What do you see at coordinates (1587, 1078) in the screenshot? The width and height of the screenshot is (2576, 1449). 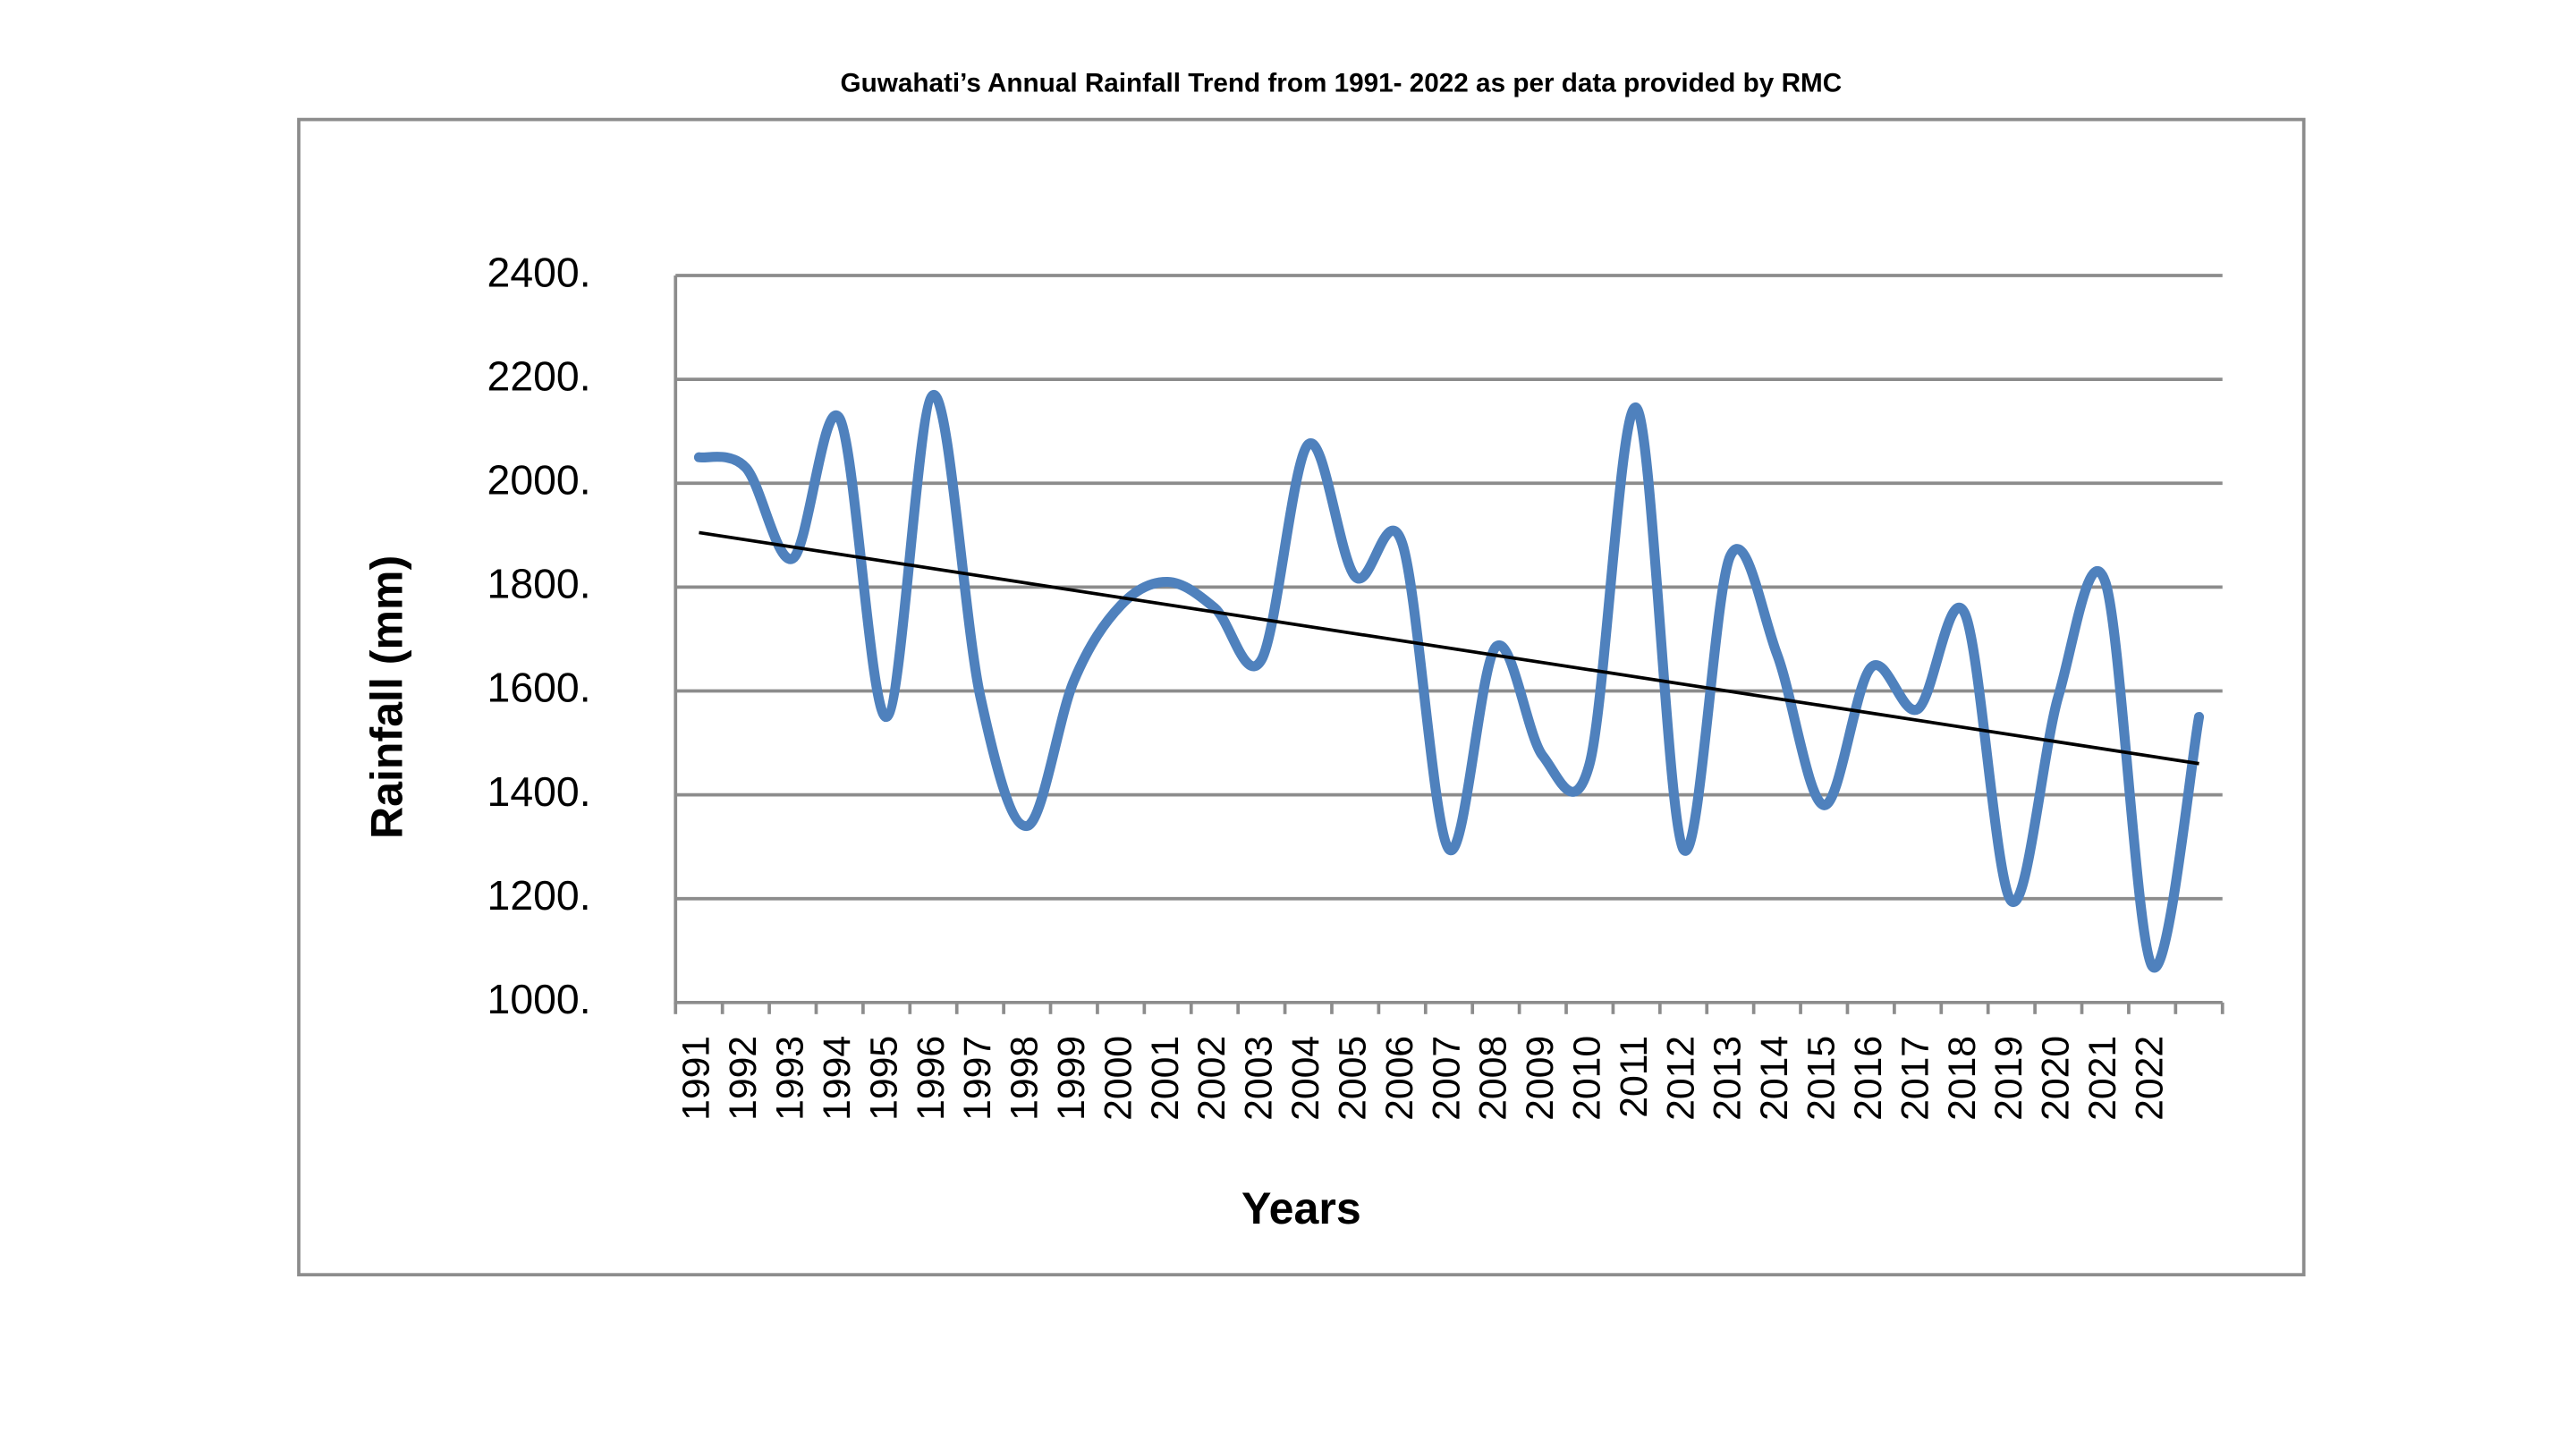 I see `x-tick-label: 2010` at bounding box center [1587, 1078].